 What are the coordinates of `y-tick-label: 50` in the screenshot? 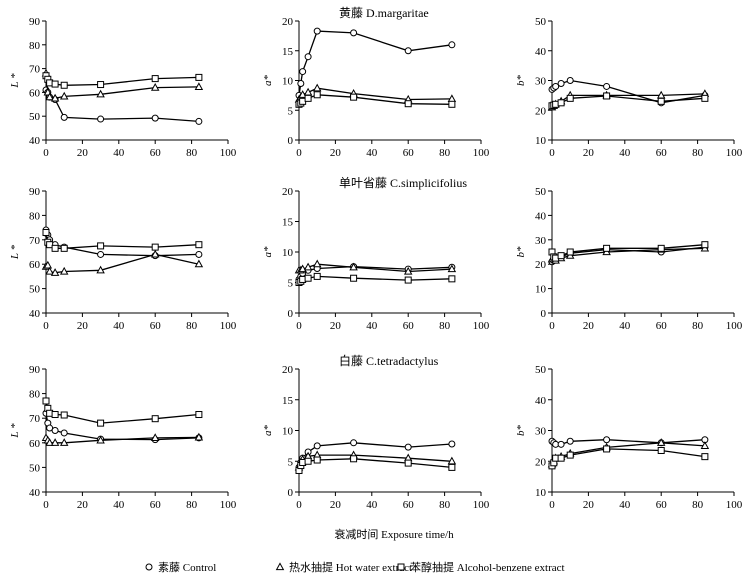 It's located at (541, 192).